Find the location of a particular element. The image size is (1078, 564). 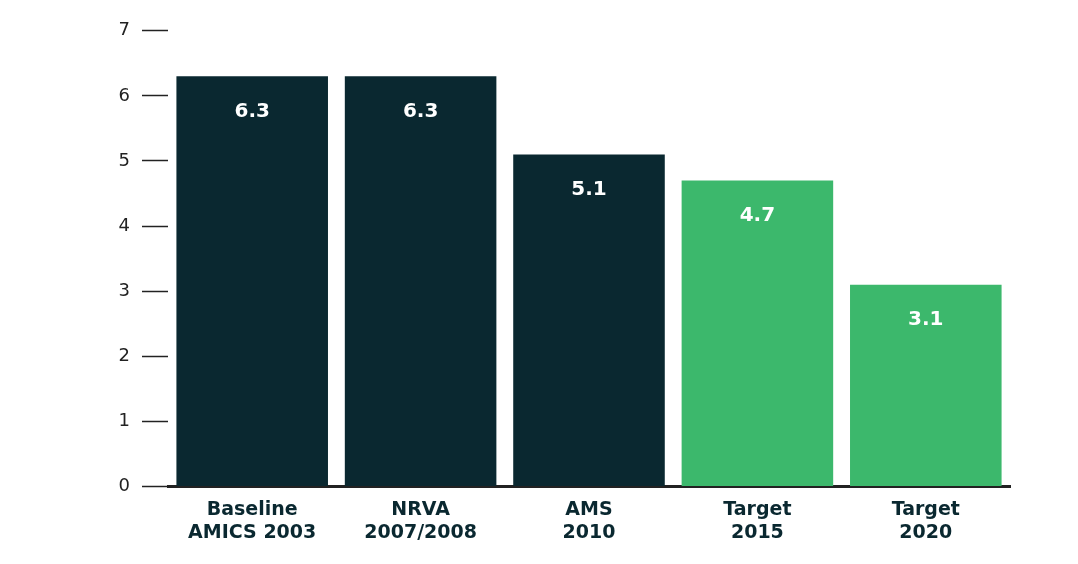

y-tick-label: 2 is located at coordinates (124, 354).